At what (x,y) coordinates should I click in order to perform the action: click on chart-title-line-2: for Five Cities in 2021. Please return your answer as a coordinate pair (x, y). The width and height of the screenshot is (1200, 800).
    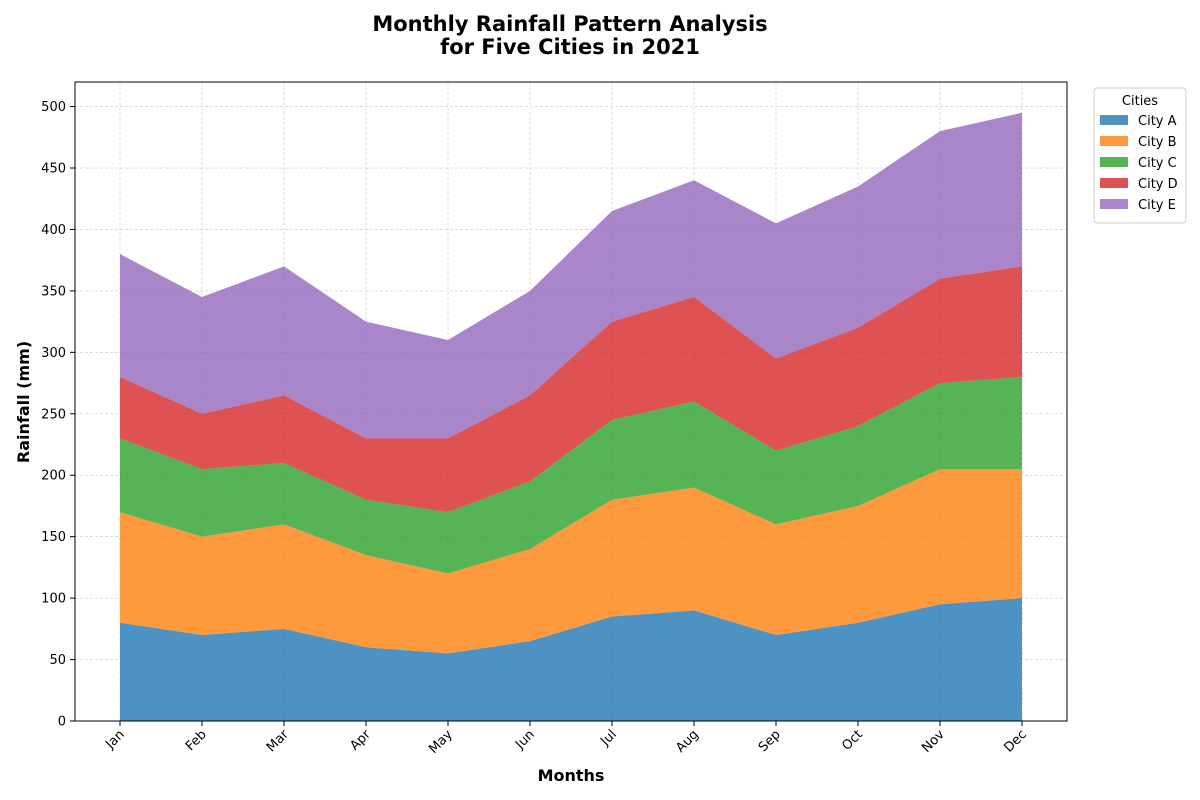
    Looking at the image, I should click on (570, 47).